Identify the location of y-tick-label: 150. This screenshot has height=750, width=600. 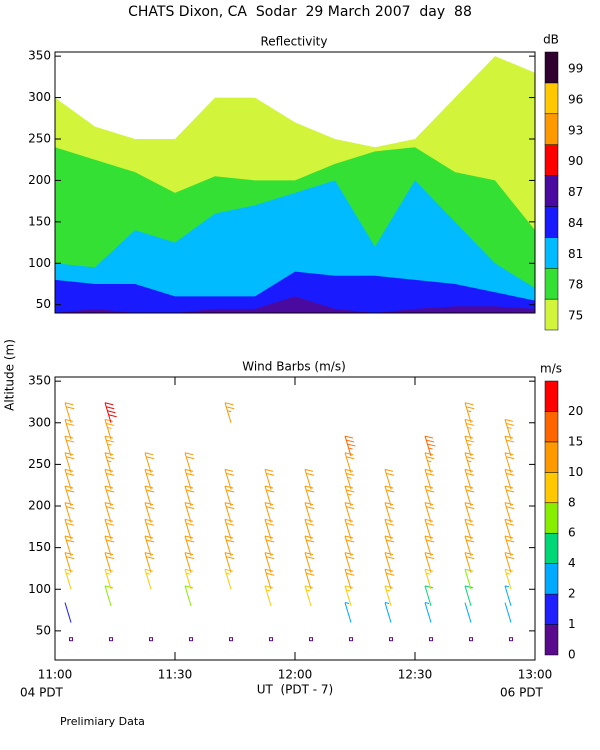
(39, 547).